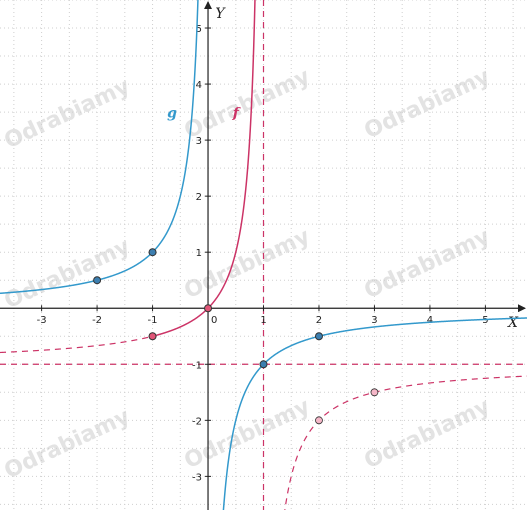  Describe the element at coordinates (76, 344) in the screenshot. I see `curve-f-dashed` at that location.